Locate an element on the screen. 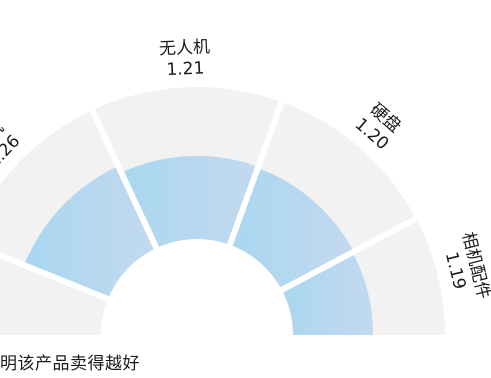 Image resolution: width=491 pixels, height=378 pixels. bar-硬盘 is located at coordinates (291, 229).